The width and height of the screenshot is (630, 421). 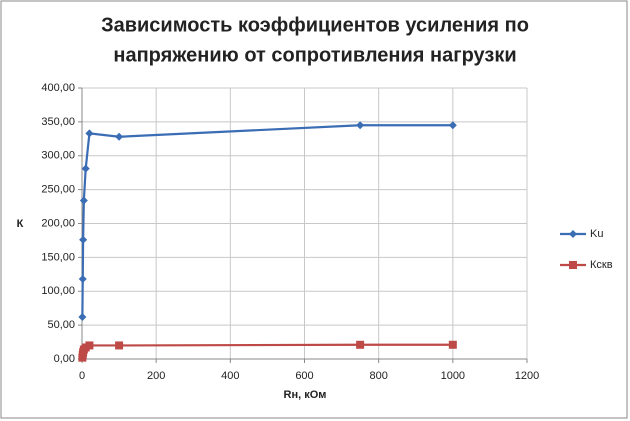 What do you see at coordinates (156, 376) in the screenshot?
I see `x-tick-label: 200` at bounding box center [156, 376].